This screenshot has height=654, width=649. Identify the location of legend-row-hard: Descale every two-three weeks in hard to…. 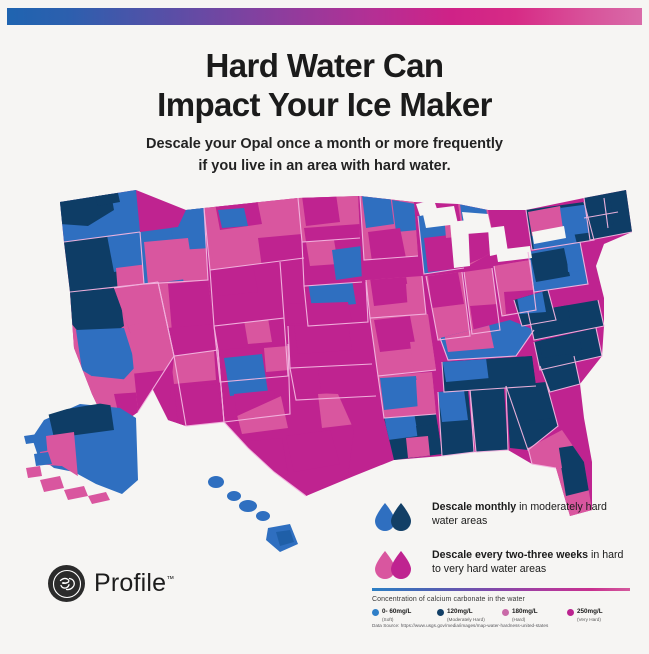
(503, 563).